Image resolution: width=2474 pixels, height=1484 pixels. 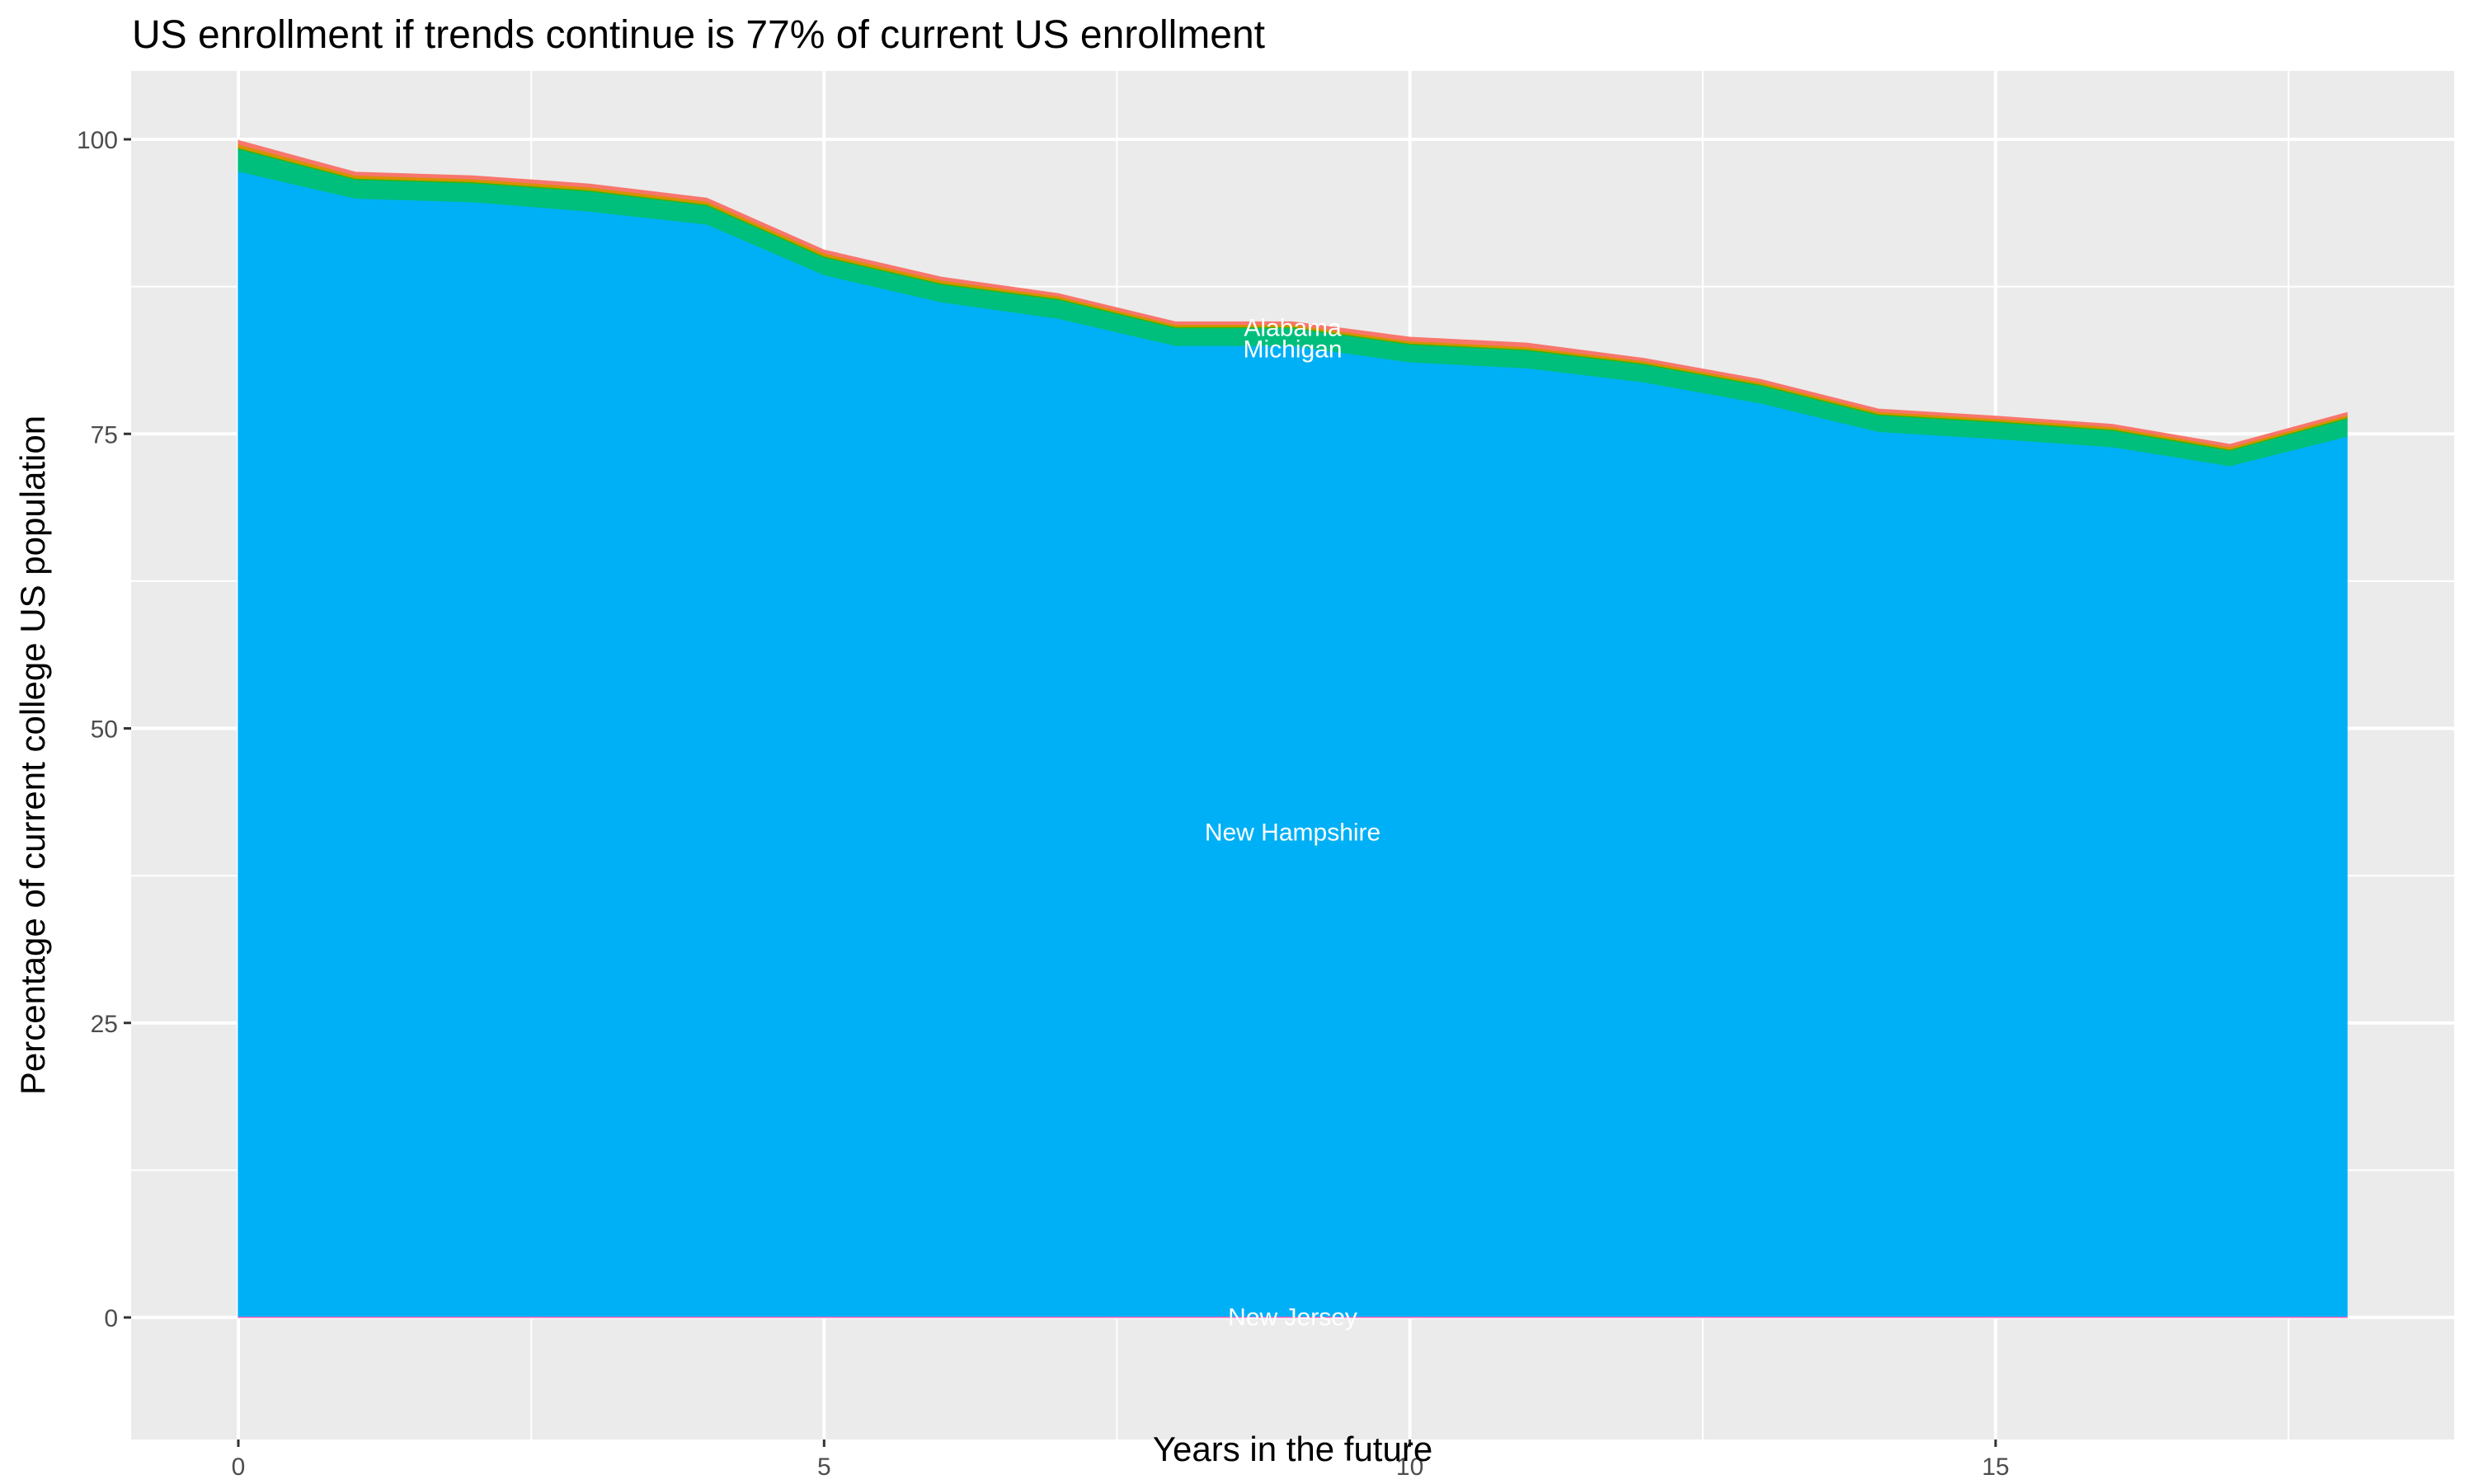 What do you see at coordinates (104, 1024) in the screenshot?
I see `y-tick-label: 25` at bounding box center [104, 1024].